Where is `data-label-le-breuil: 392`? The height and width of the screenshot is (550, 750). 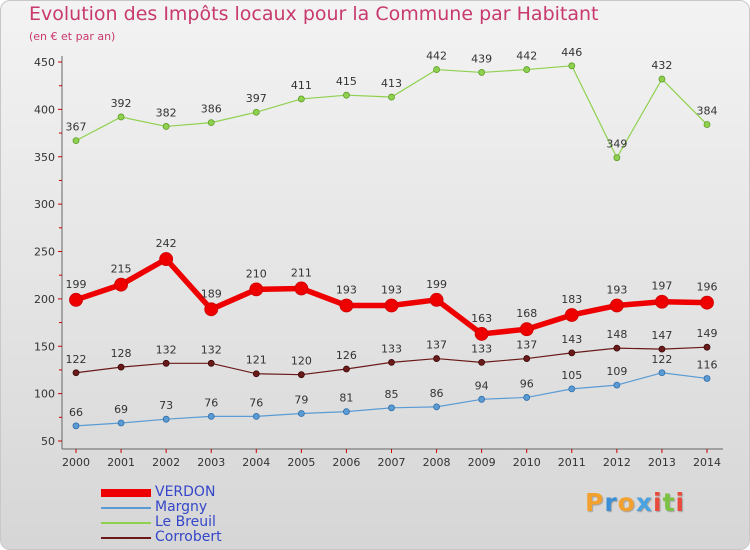
data-label-le-breuil: 392 is located at coordinates (121, 103).